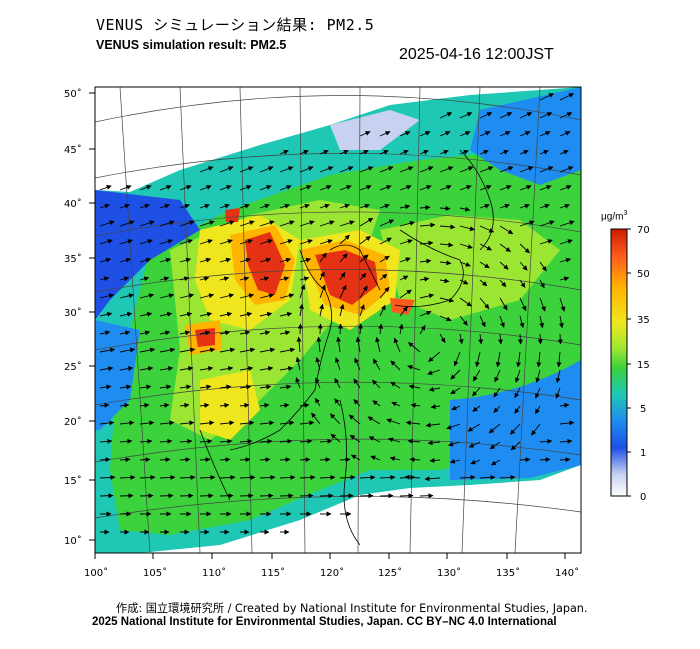  What do you see at coordinates (508, 573) in the screenshot?
I see `lon-tick-label: 135˚` at bounding box center [508, 573].